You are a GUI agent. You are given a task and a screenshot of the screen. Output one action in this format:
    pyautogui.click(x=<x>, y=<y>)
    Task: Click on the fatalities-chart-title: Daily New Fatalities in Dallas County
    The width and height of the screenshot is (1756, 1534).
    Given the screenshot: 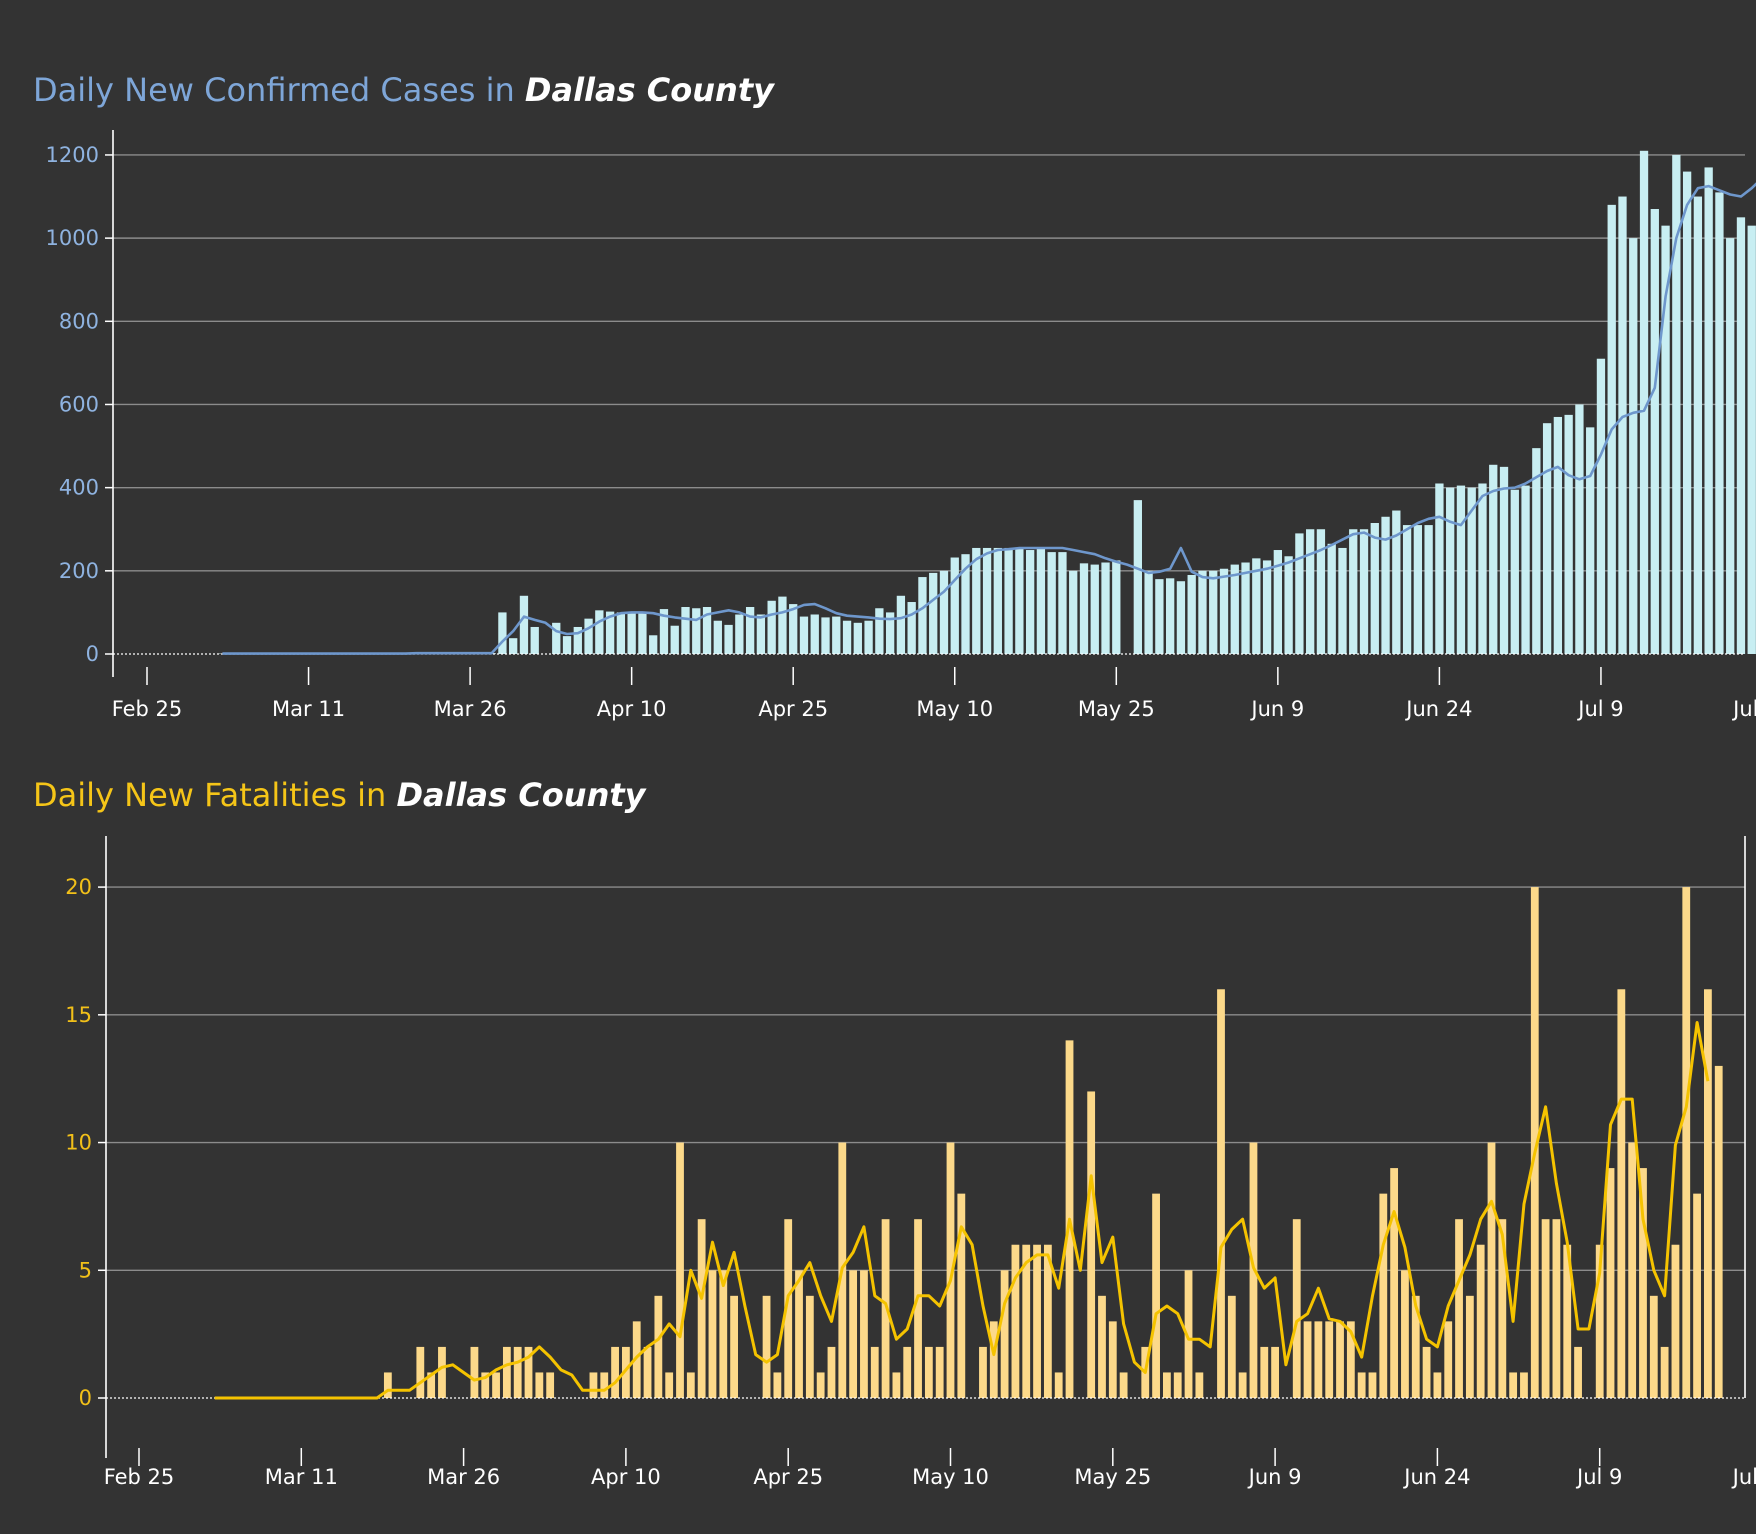 What is the action you would take?
    pyautogui.click(x=340, y=795)
    